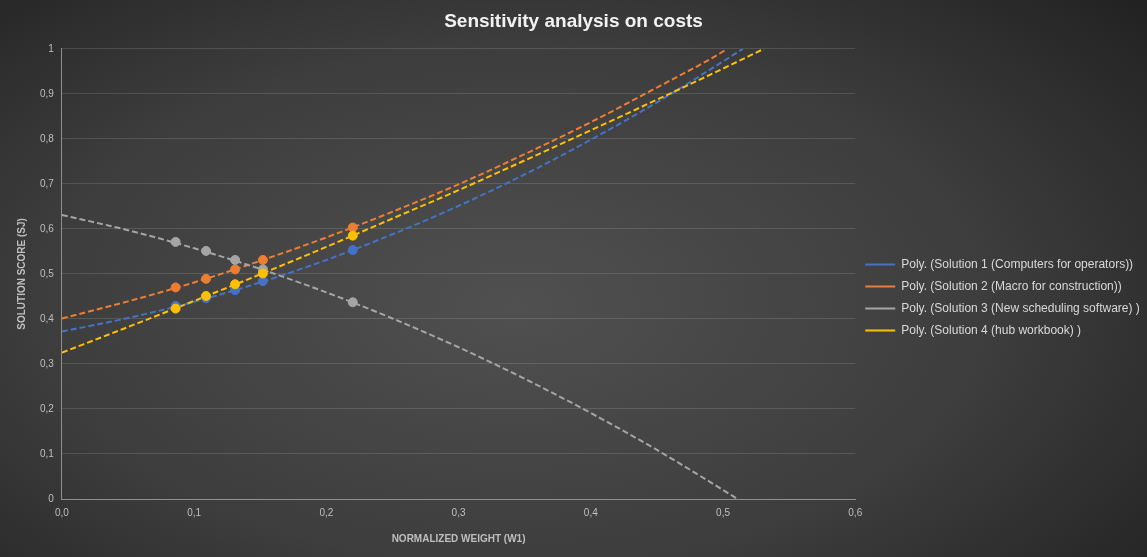 The height and width of the screenshot is (557, 1147). Describe the element at coordinates (326, 512) in the screenshot. I see `x-tick-label: 0,2` at that location.